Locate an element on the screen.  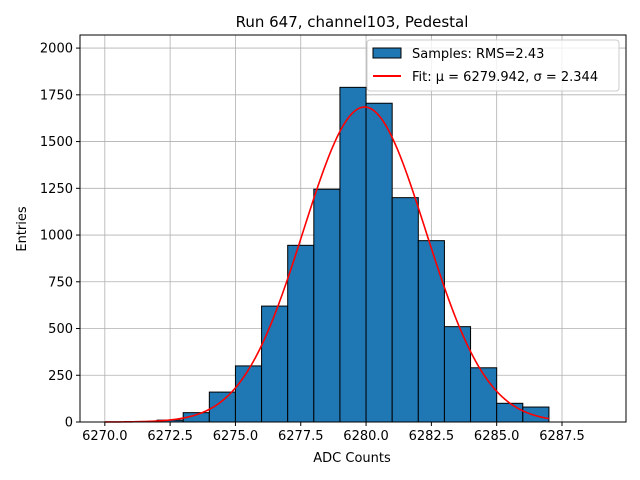
x-tick-label: 6285.0 is located at coordinates (497, 436).